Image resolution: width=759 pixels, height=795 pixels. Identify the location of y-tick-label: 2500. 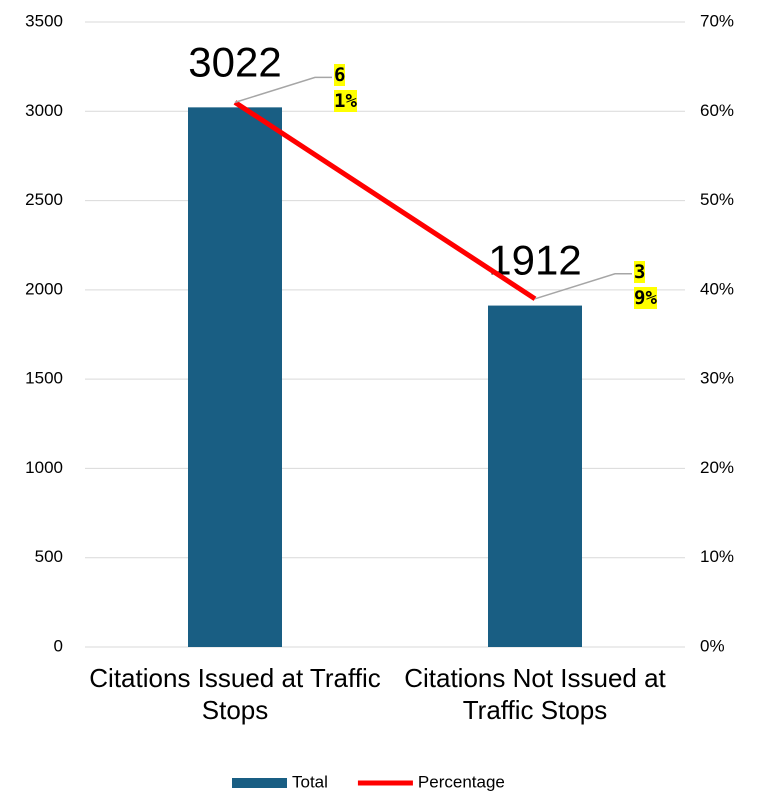
(44, 199).